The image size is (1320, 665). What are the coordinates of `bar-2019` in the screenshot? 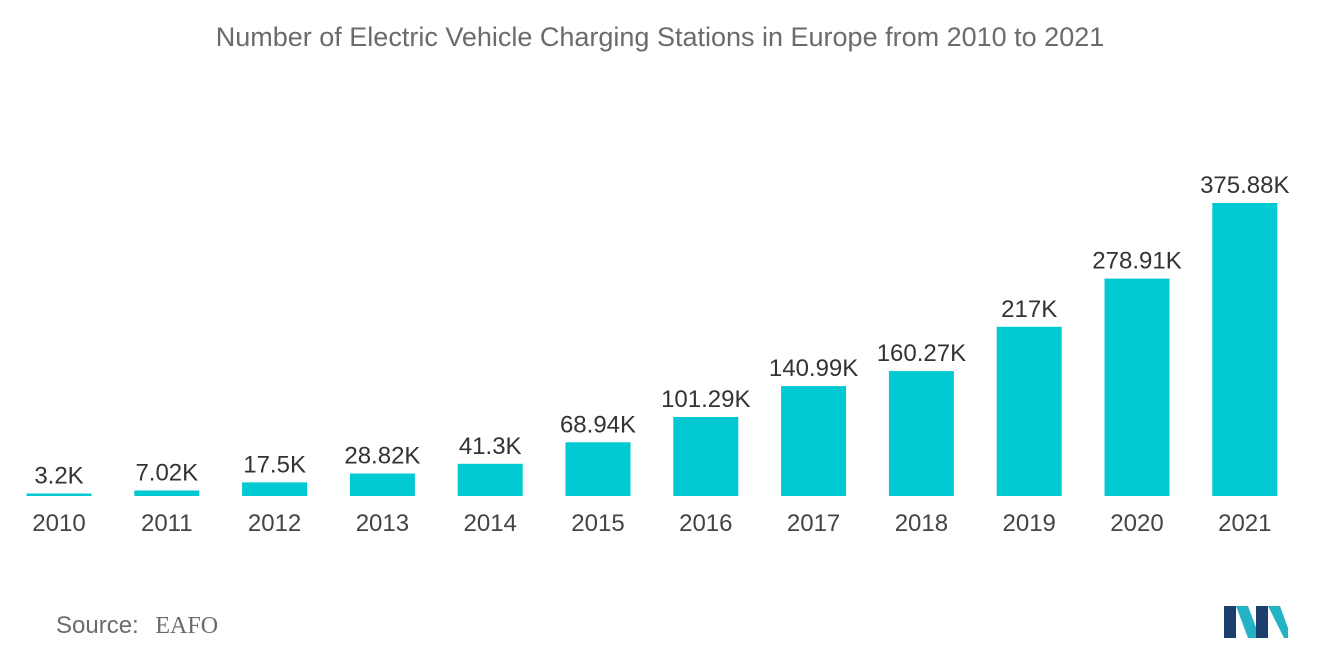 It's located at (1029, 411).